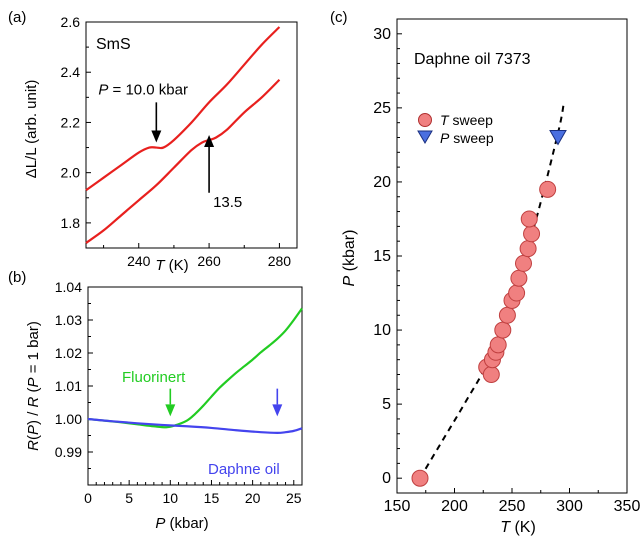  I want to click on panel-b-xlabel: P (kbar), so click(181, 523).